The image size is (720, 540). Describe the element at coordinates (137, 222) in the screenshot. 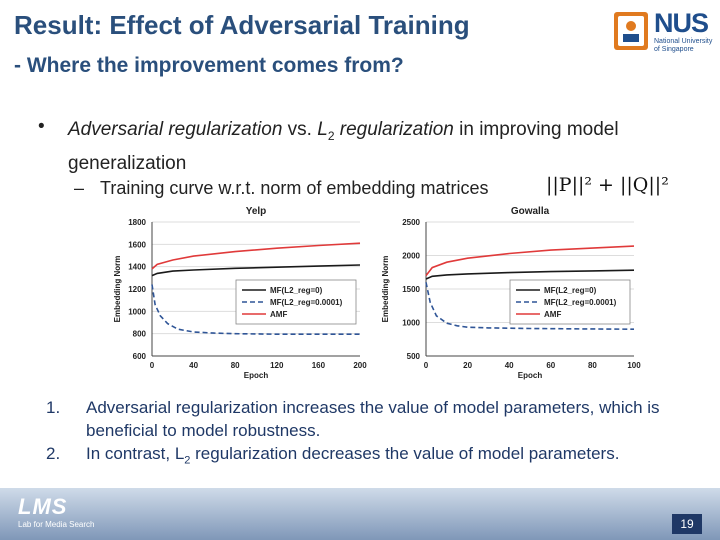

I see `y-tick-label: 1800` at that location.